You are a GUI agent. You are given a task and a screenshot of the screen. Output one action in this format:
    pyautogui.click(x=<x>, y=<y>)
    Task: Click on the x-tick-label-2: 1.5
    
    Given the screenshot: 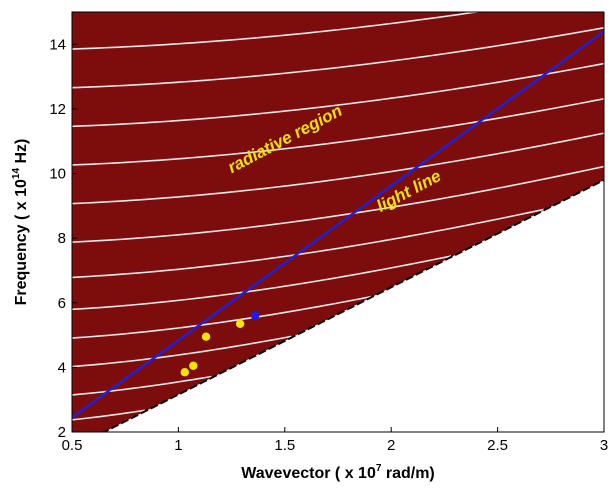 What is the action you would take?
    pyautogui.click(x=284, y=445)
    